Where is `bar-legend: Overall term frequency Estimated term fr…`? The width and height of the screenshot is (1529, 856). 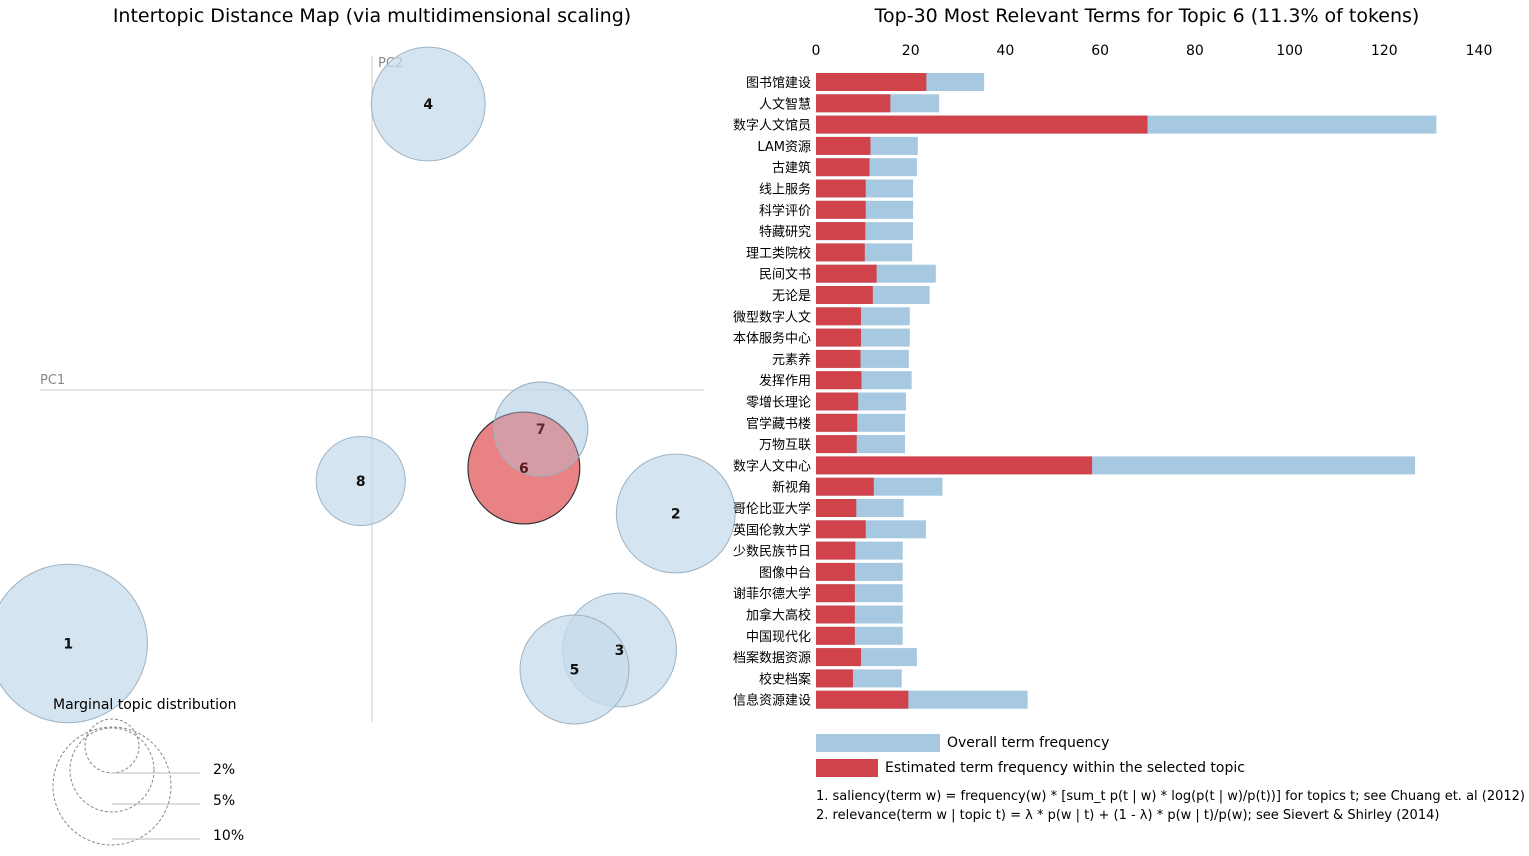 bar-legend: Overall term frequency Estimated term fr… is located at coordinates (1030, 755).